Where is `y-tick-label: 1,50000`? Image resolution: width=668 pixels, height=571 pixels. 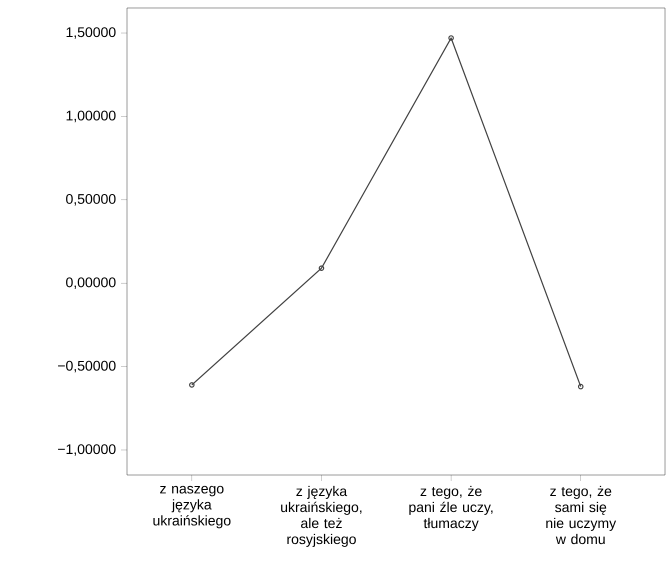 y-tick-label: 1,50000 is located at coordinates (91, 33).